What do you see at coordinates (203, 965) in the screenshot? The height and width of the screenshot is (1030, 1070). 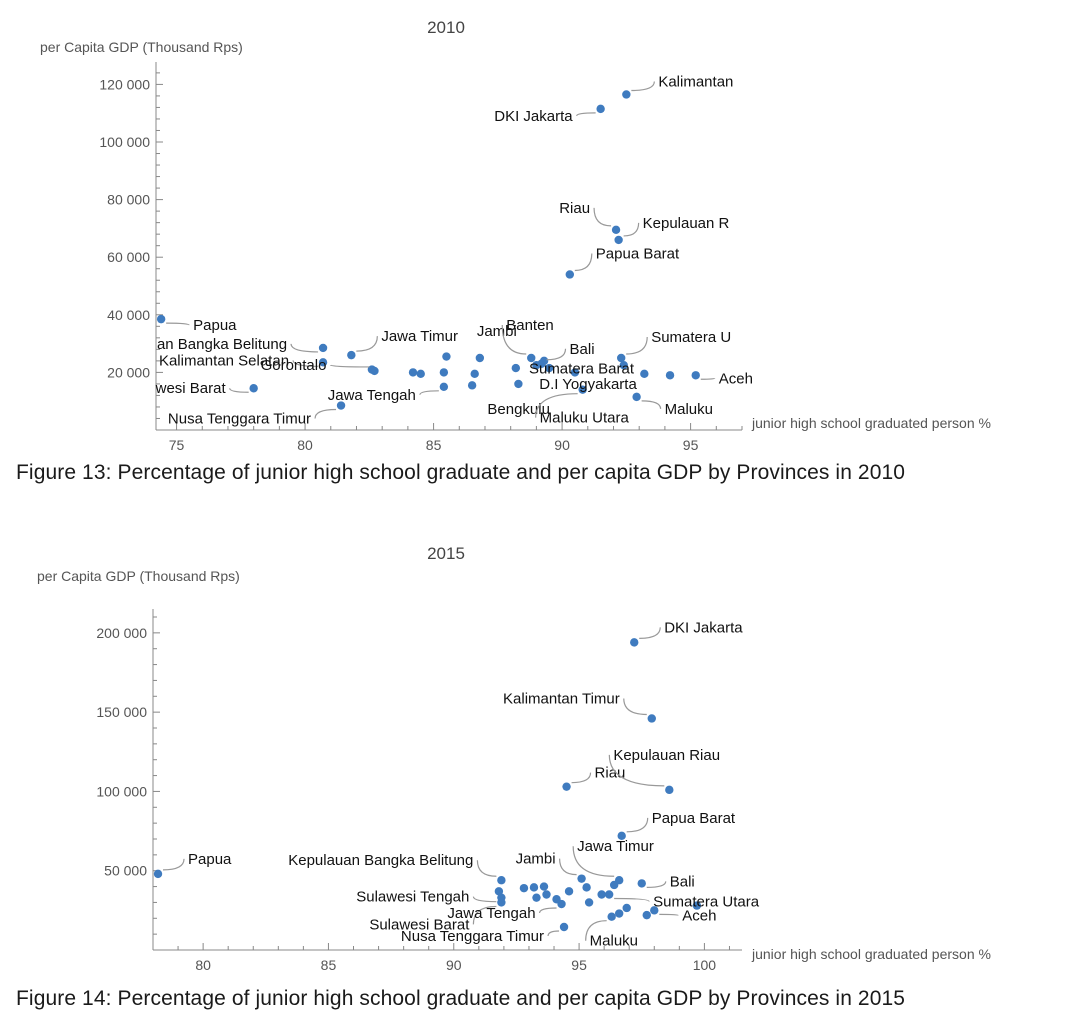 I see `x-tick-label: 80` at bounding box center [203, 965].